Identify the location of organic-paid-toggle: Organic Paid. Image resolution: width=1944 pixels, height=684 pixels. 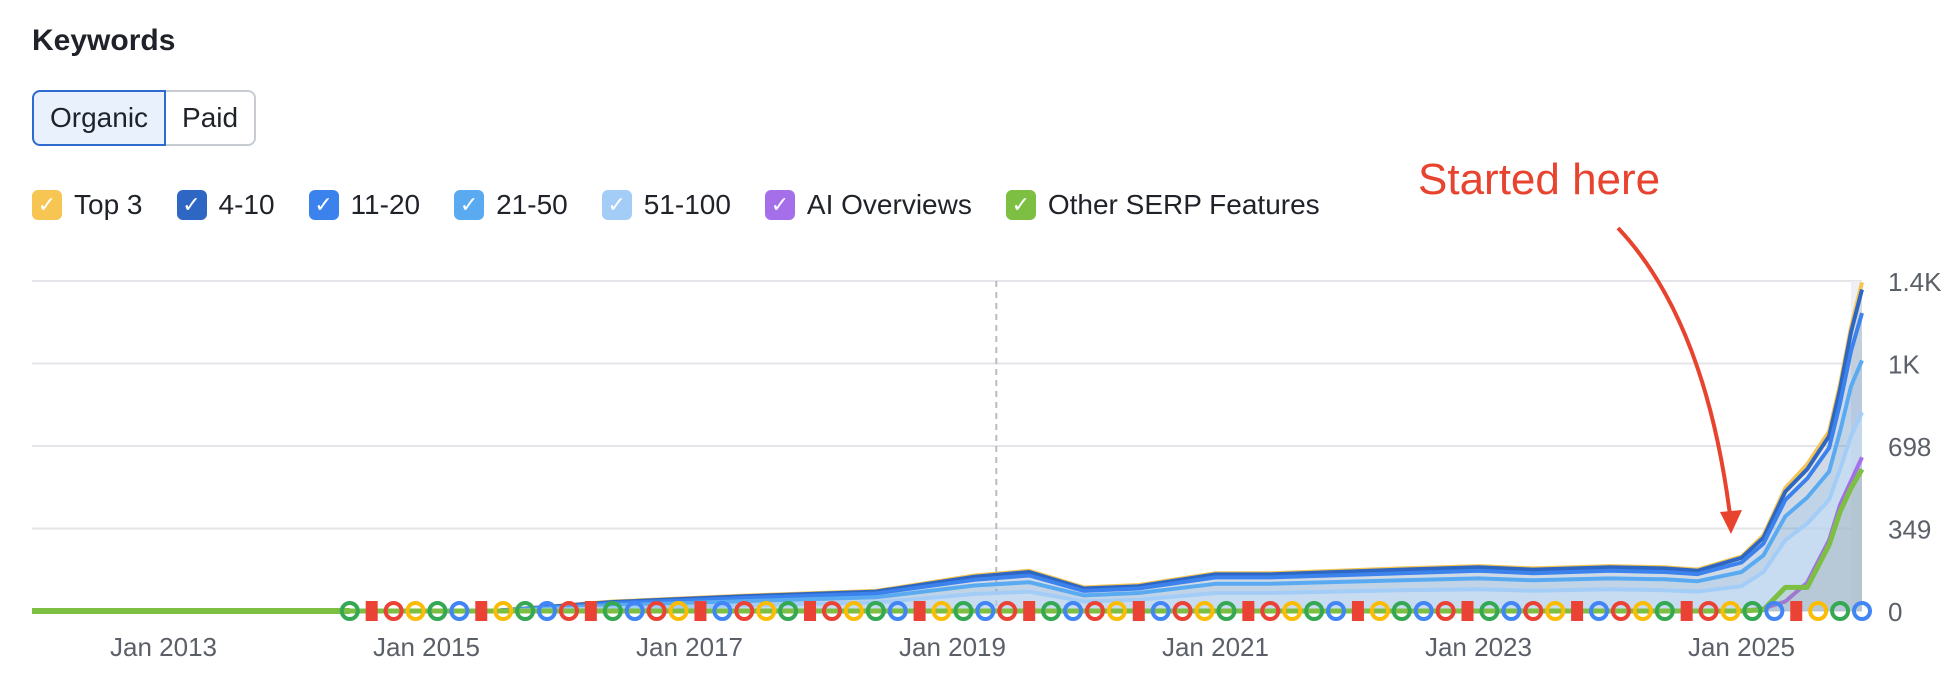
(144, 118).